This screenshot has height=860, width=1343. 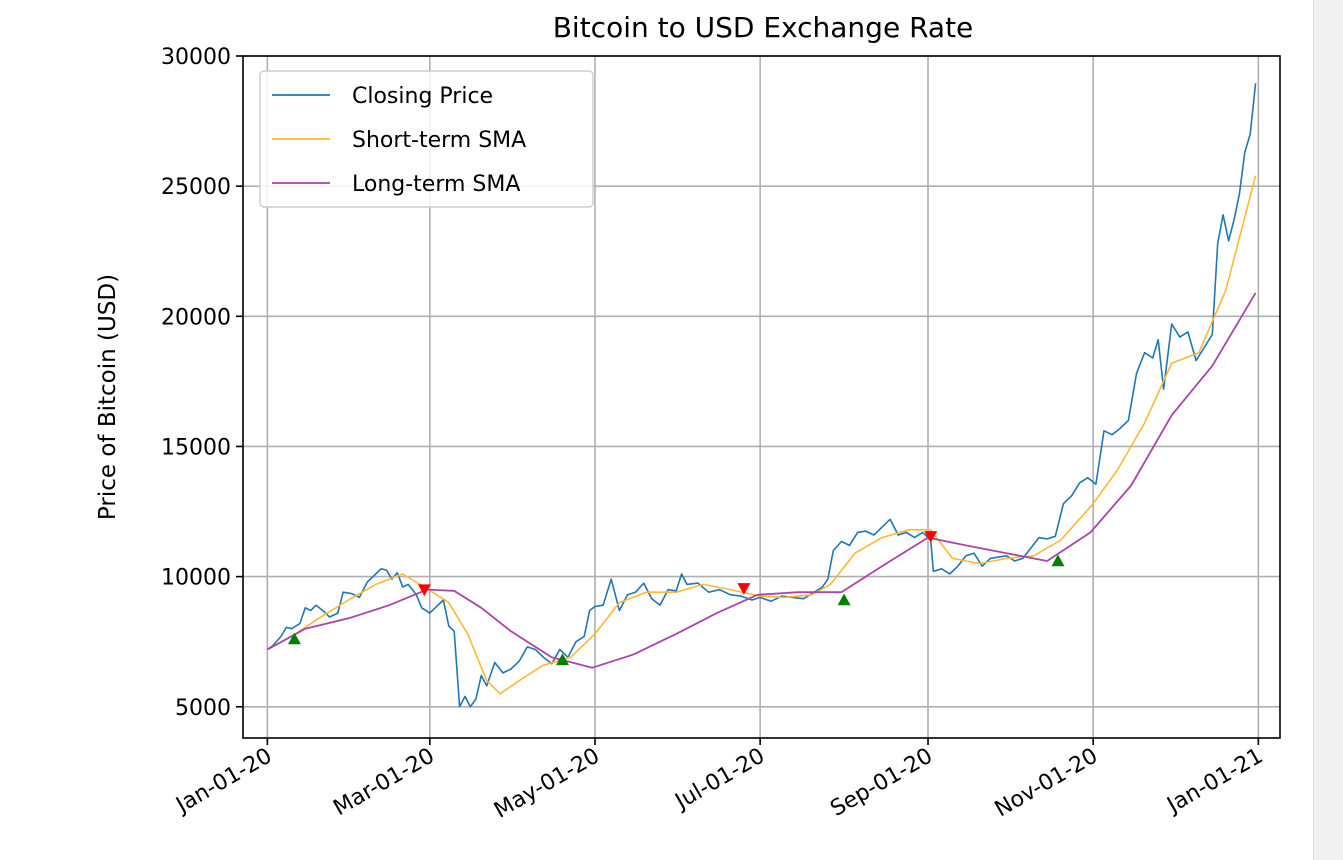 I want to click on x-tick-label: Nov-01-20, so click(x=1046, y=783).